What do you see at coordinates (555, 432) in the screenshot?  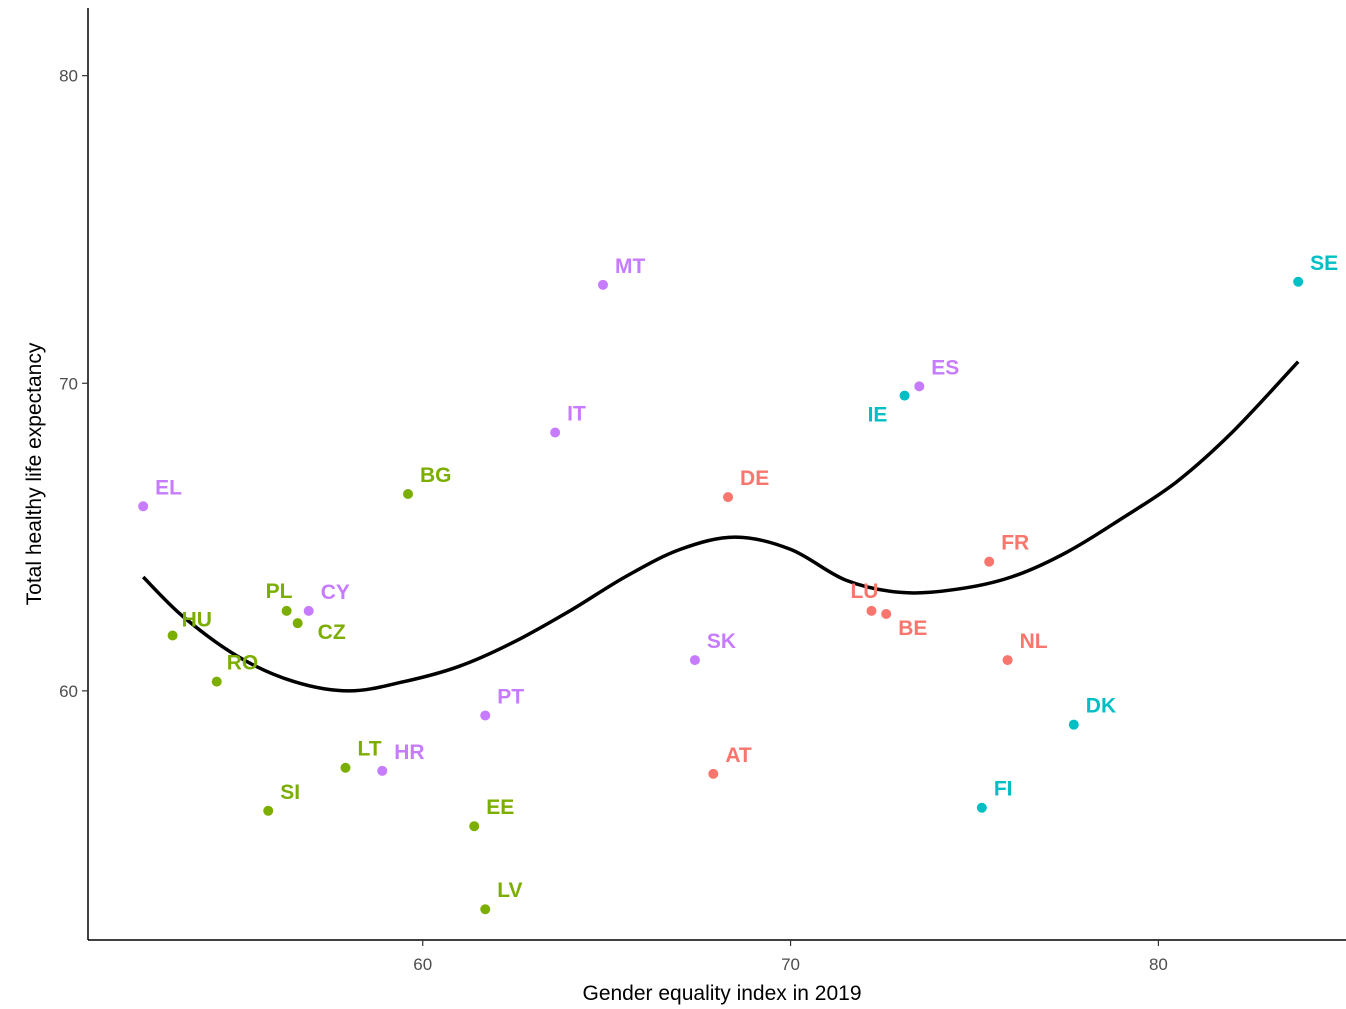 I see `data-point-it` at bounding box center [555, 432].